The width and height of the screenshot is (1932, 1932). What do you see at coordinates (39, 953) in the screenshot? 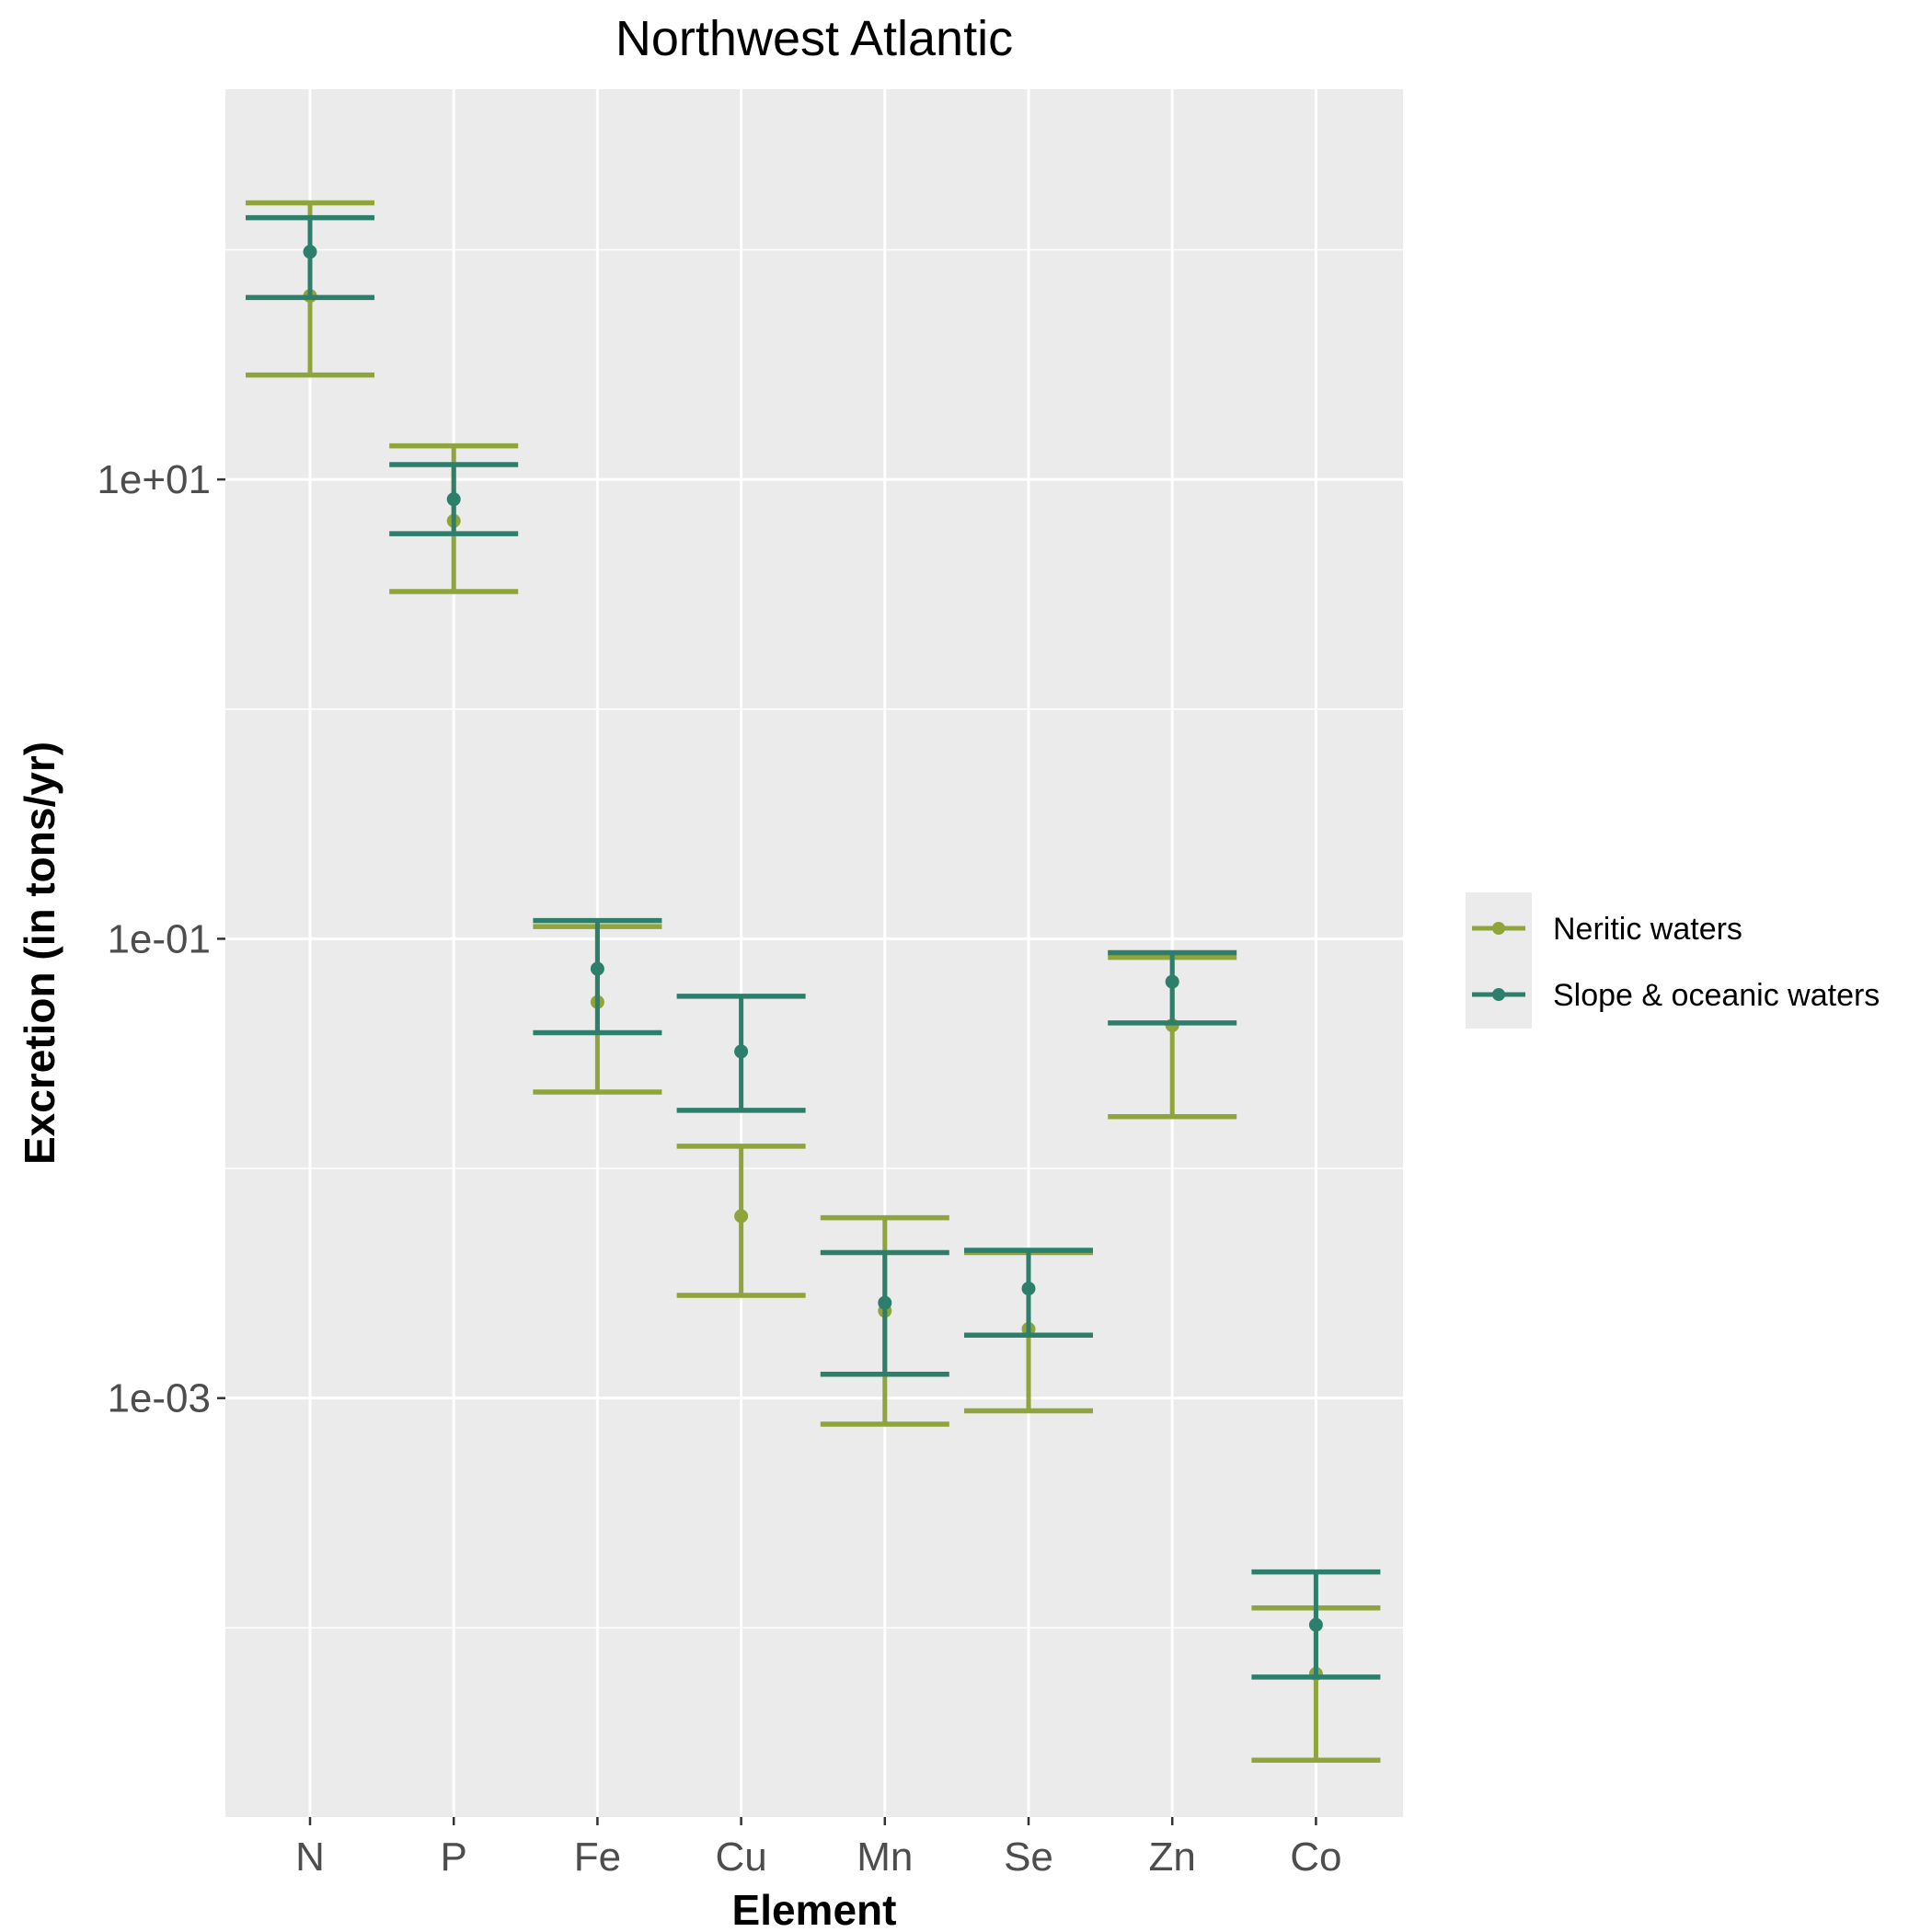
I see `y-axis-title: Excretion (in tons/yr)` at bounding box center [39, 953].